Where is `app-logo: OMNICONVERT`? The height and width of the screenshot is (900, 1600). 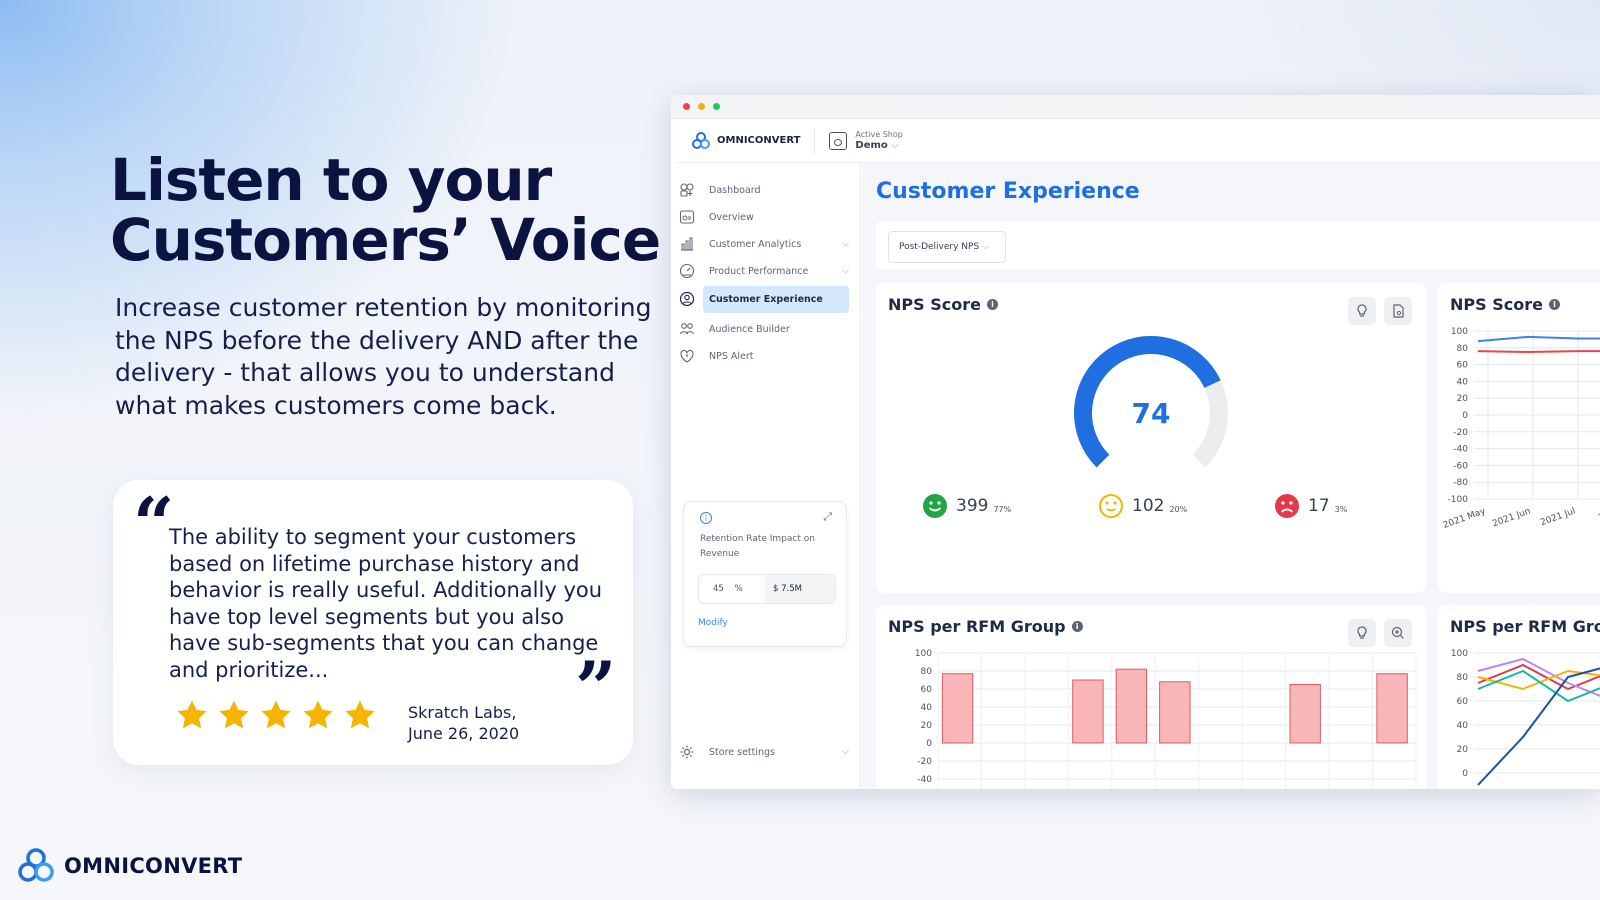 app-logo: OMNICONVERT is located at coordinates (745, 141).